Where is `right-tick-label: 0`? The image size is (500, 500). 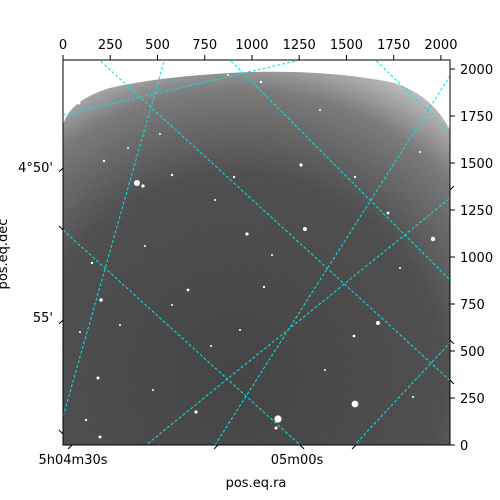
right-tick-label: 0 is located at coordinates (464, 446).